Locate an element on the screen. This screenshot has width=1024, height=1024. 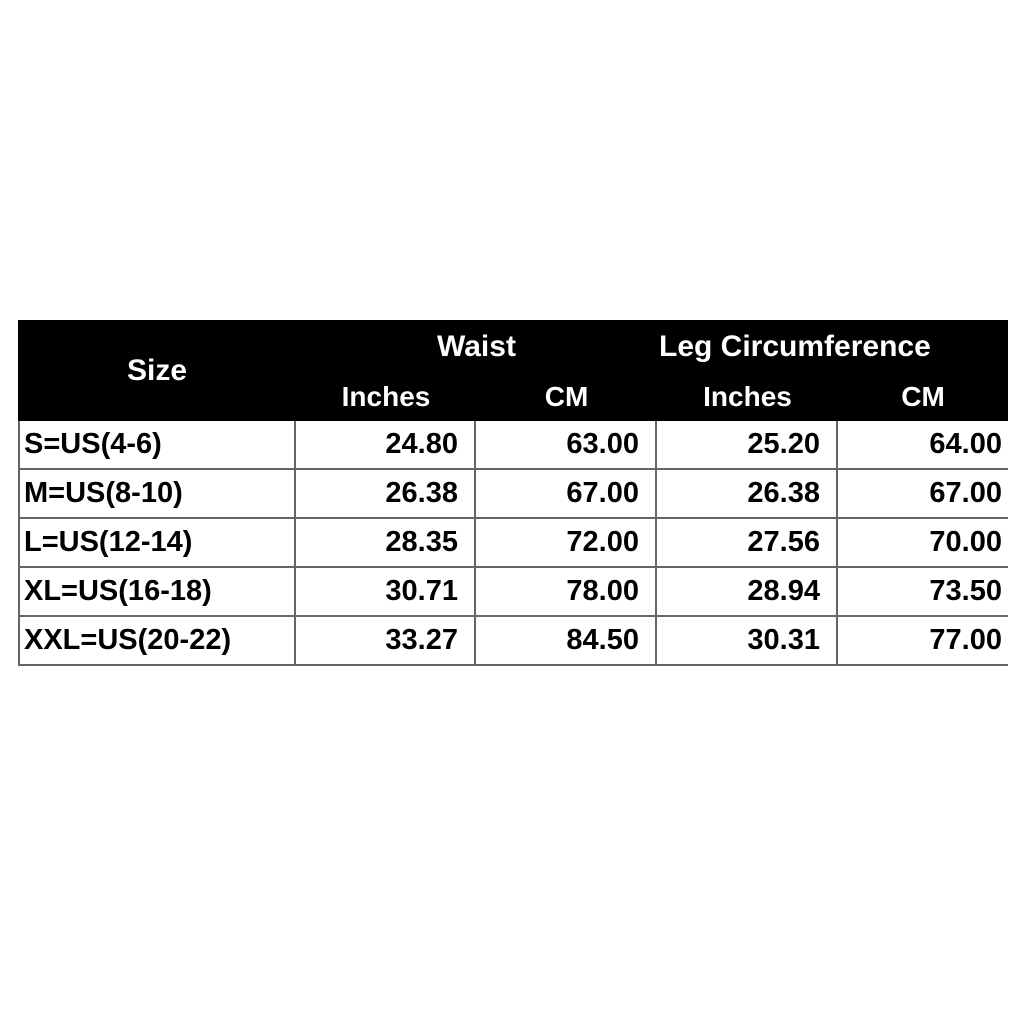
value-cell: 72.00 is located at coordinates (566, 543).